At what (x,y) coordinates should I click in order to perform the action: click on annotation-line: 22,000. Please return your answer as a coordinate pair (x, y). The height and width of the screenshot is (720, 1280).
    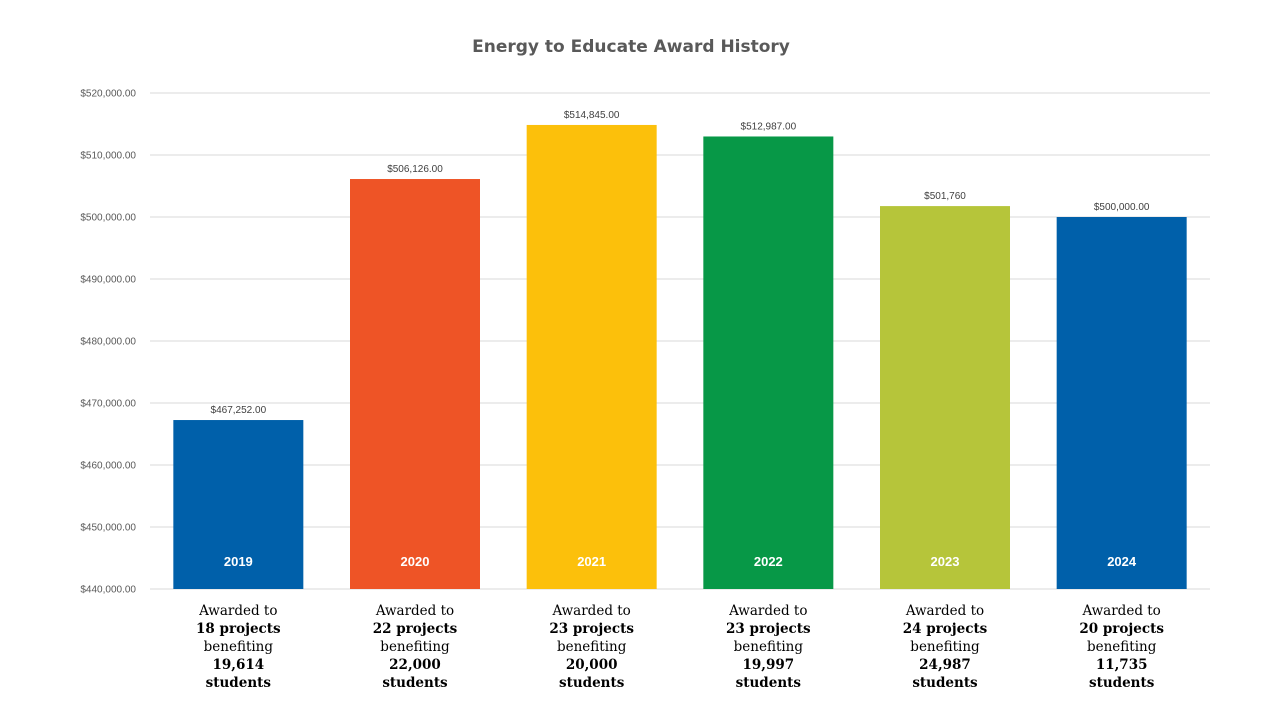
    Looking at the image, I should click on (415, 665).